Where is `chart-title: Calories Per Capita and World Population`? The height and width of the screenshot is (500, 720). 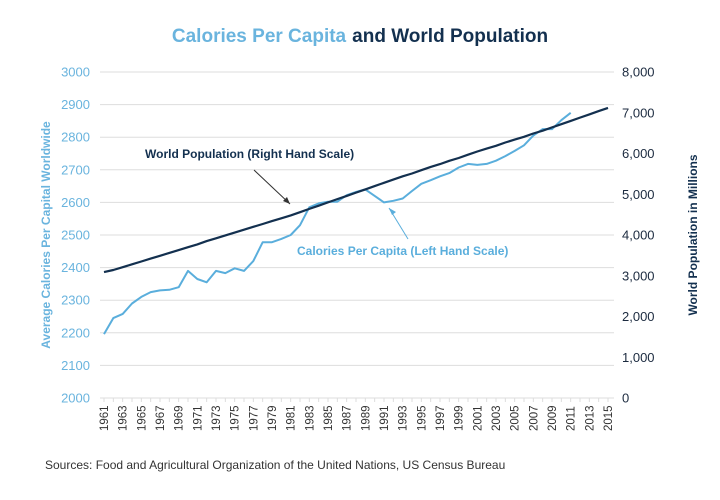
chart-title: Calories Per Capita and World Population is located at coordinates (360, 36).